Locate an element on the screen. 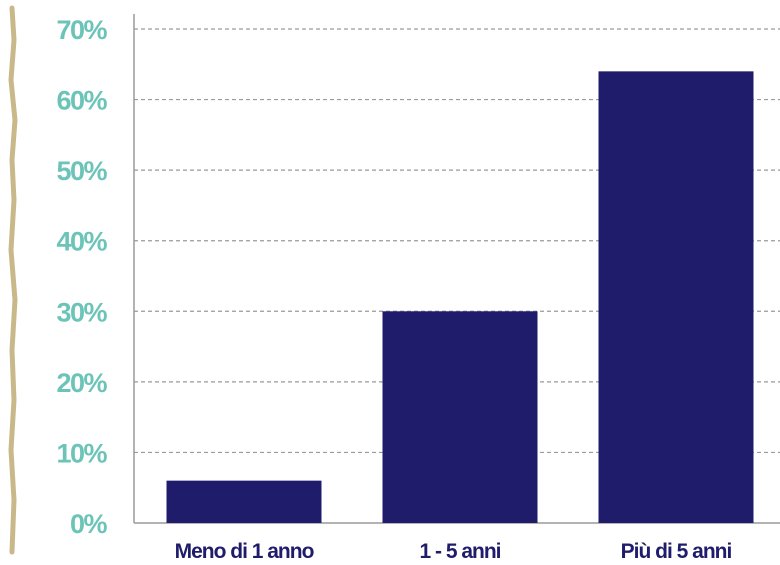  x-tick-label: 1 - 5 anni is located at coordinates (459, 551).